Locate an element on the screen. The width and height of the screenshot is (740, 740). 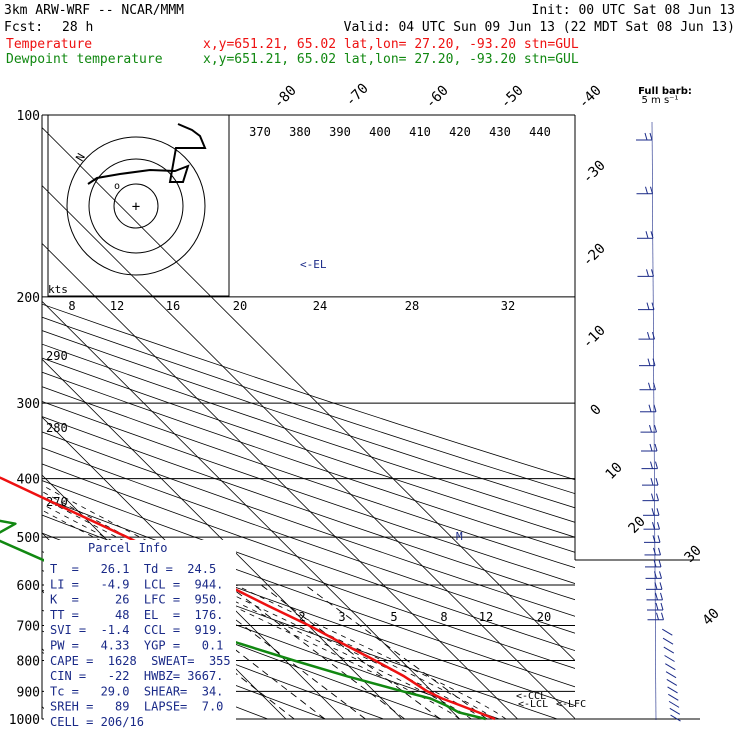
parcel-info-row: T = 26.1 Td = 24.5 is located at coordinates (133, 569).